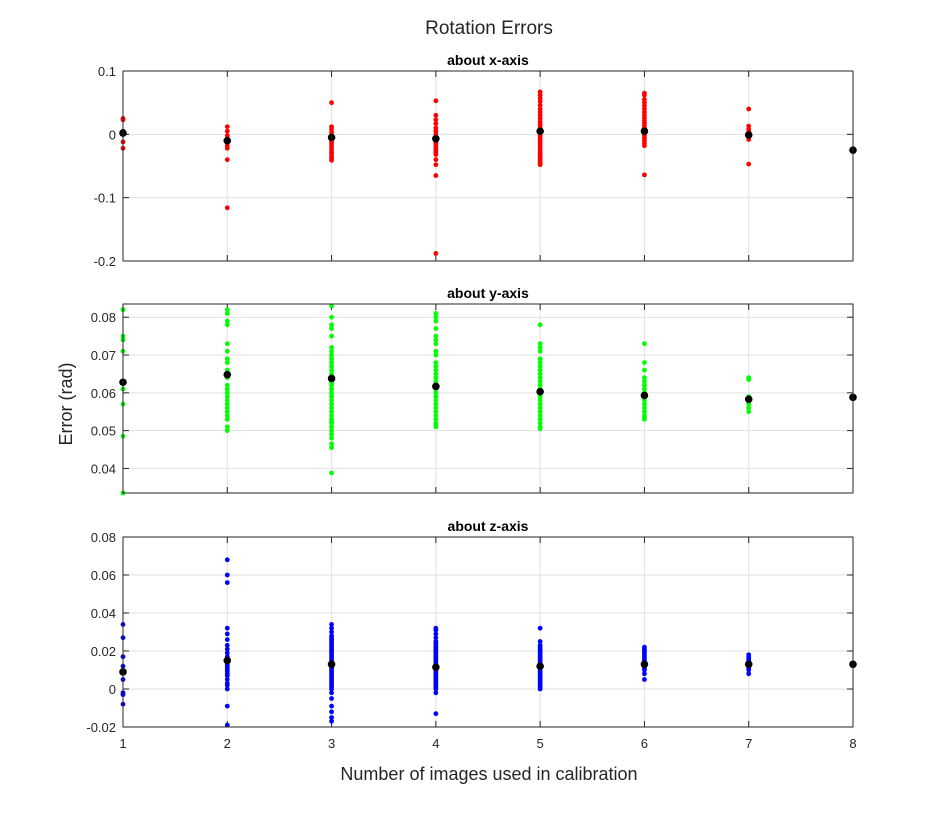 This screenshot has width=944, height=818. I want to click on y-tick-label: 0.06, so click(103, 575).